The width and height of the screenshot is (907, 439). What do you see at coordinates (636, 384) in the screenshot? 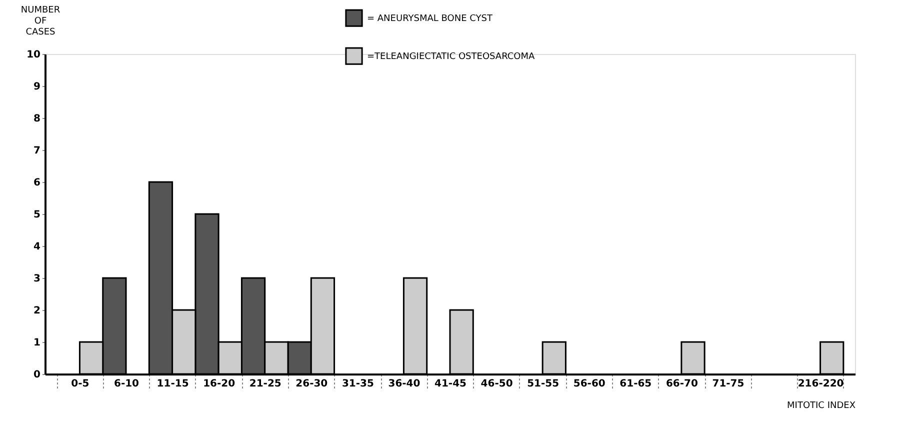
I see `x-tick-label: 61-65` at bounding box center [636, 384].